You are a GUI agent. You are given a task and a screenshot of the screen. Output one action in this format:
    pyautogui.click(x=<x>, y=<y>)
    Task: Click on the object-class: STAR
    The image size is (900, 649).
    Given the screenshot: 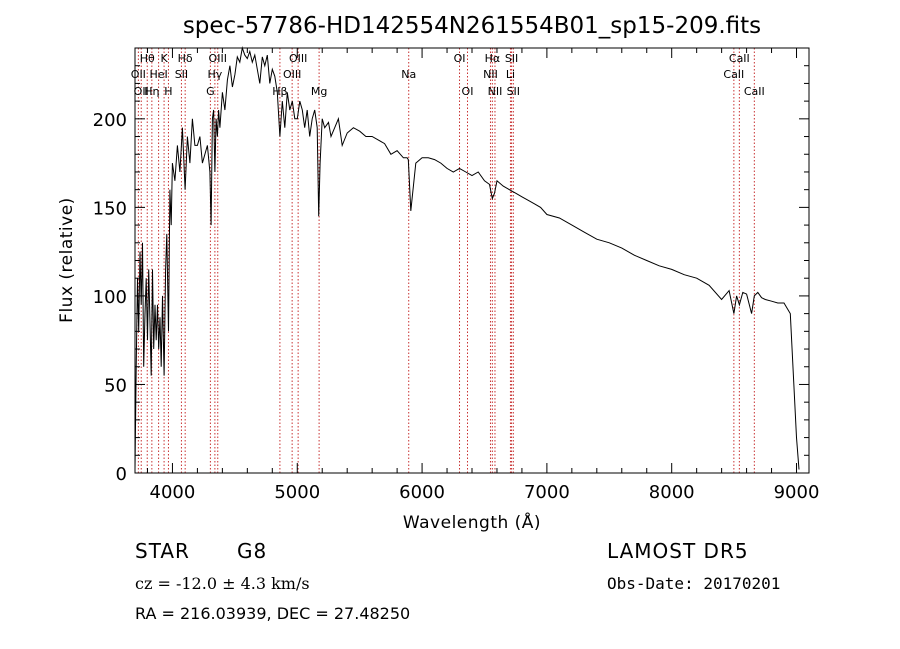 What is the action you would take?
    pyautogui.click(x=162, y=551)
    